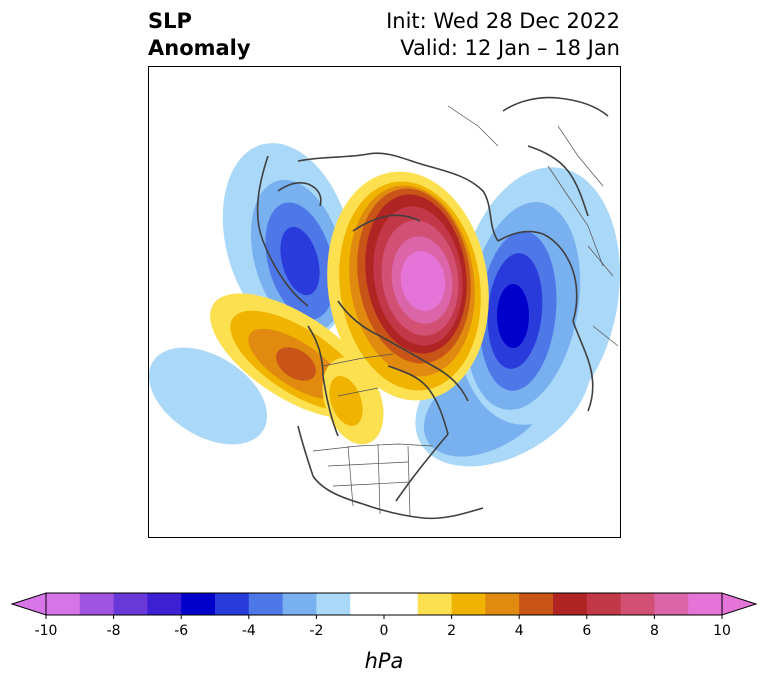  Describe the element at coordinates (170, 21) in the screenshot. I see `title-line-1: SLP` at that location.